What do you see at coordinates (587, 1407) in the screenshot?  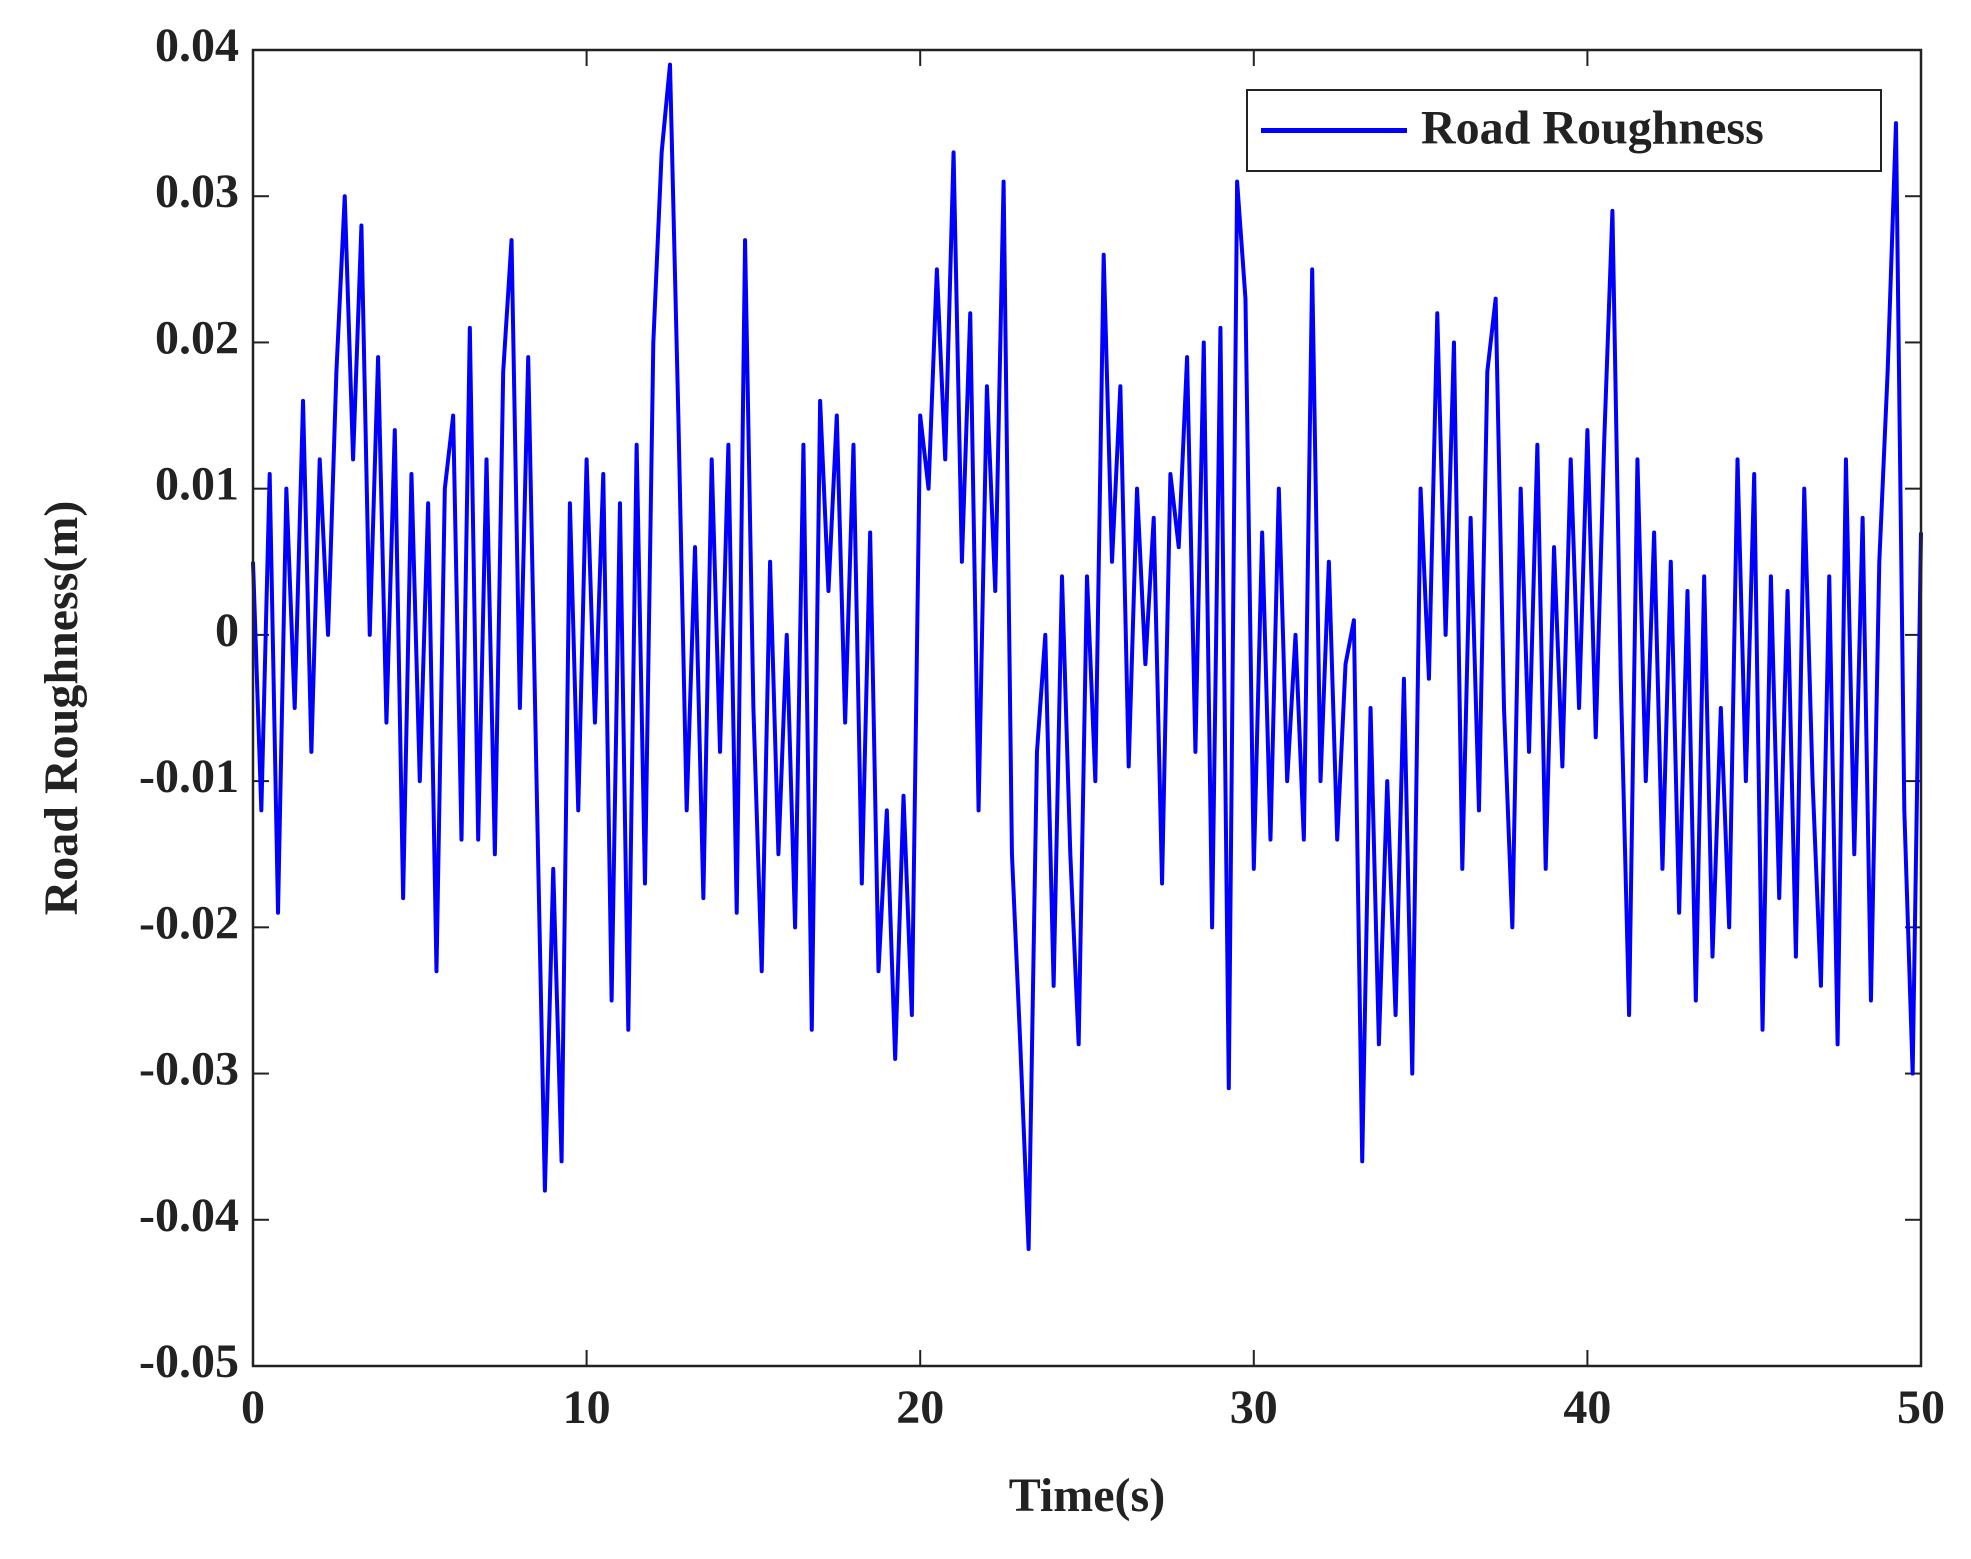 I see `x-tick-label: 10` at bounding box center [587, 1407].